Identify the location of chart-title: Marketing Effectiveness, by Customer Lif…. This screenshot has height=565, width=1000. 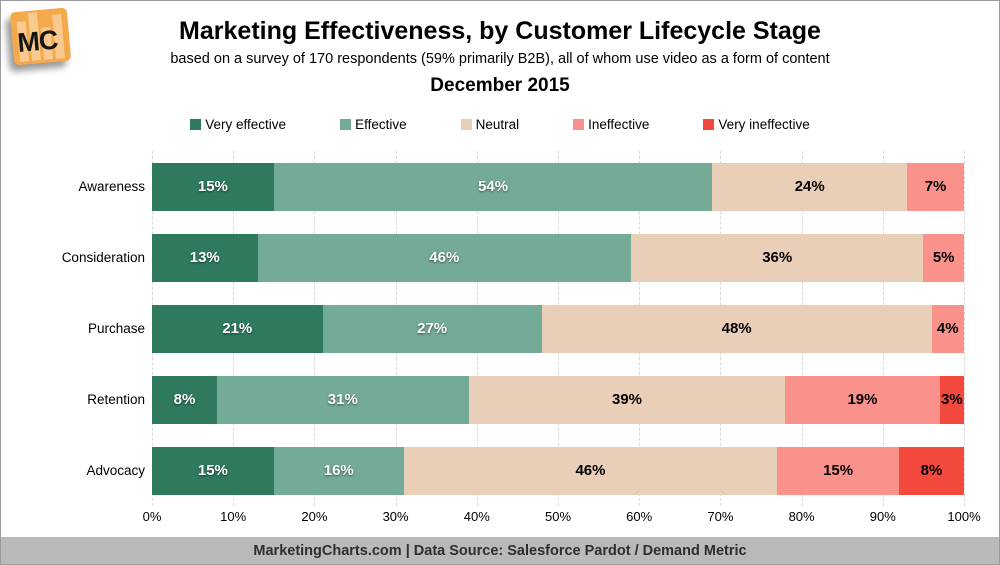
(500, 31).